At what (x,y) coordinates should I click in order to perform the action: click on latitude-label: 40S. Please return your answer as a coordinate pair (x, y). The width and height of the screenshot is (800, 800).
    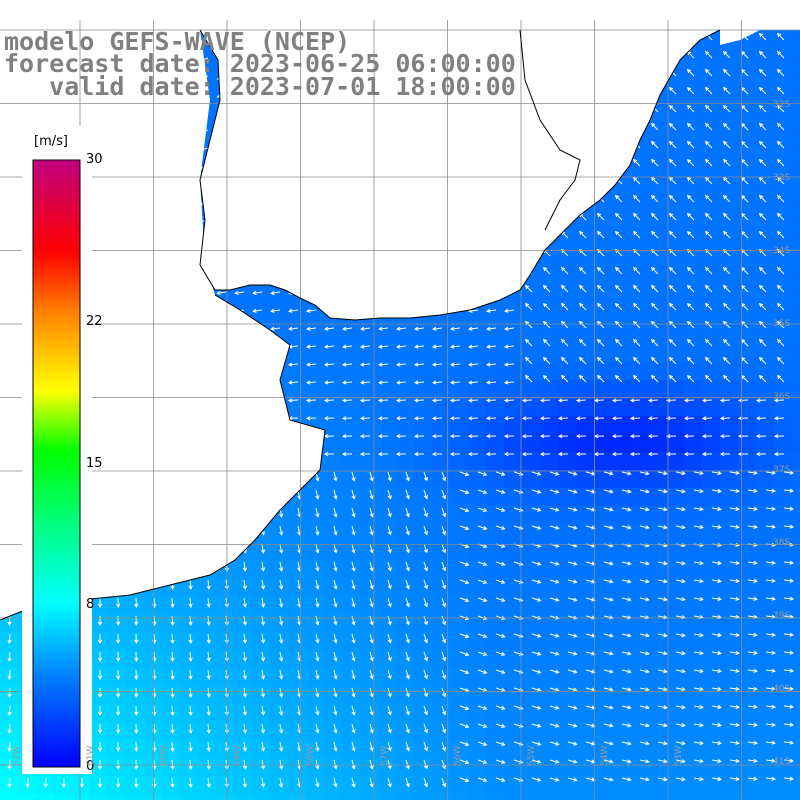
    Looking at the image, I should click on (782, 689).